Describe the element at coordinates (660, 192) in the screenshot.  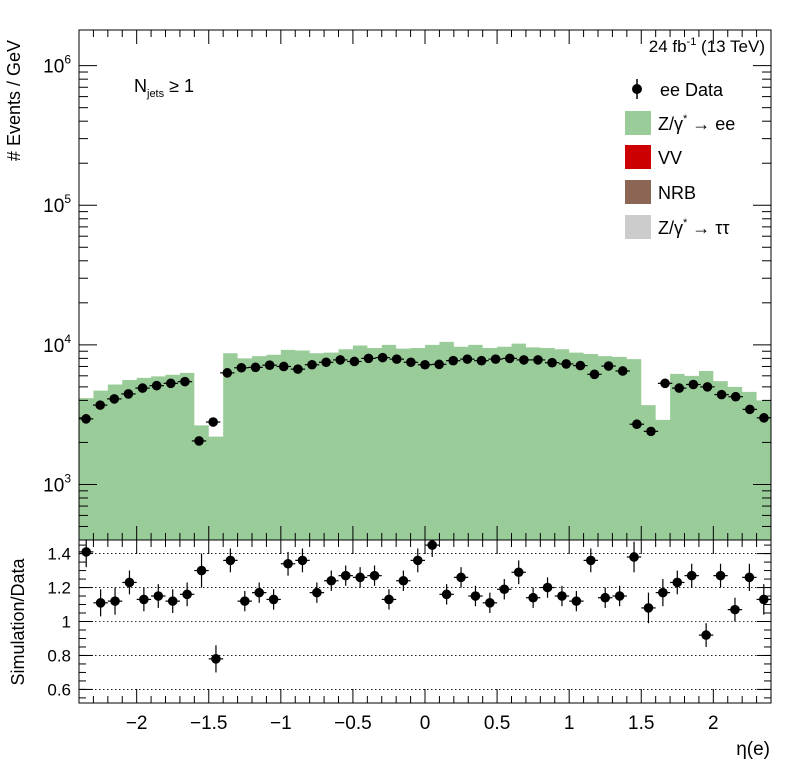
I see `legend-entry-nrb: NRB` at that location.